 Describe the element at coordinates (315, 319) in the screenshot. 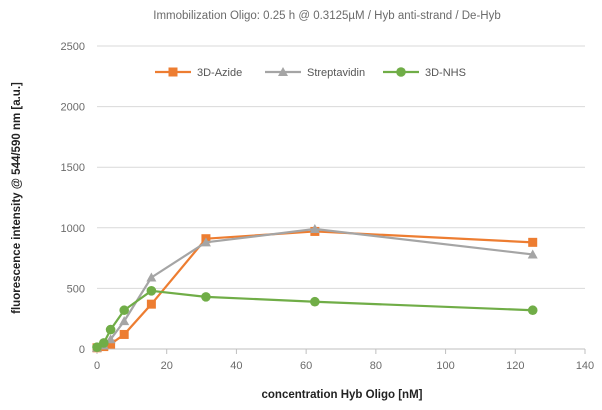

I see `series-3d-nhs` at that location.